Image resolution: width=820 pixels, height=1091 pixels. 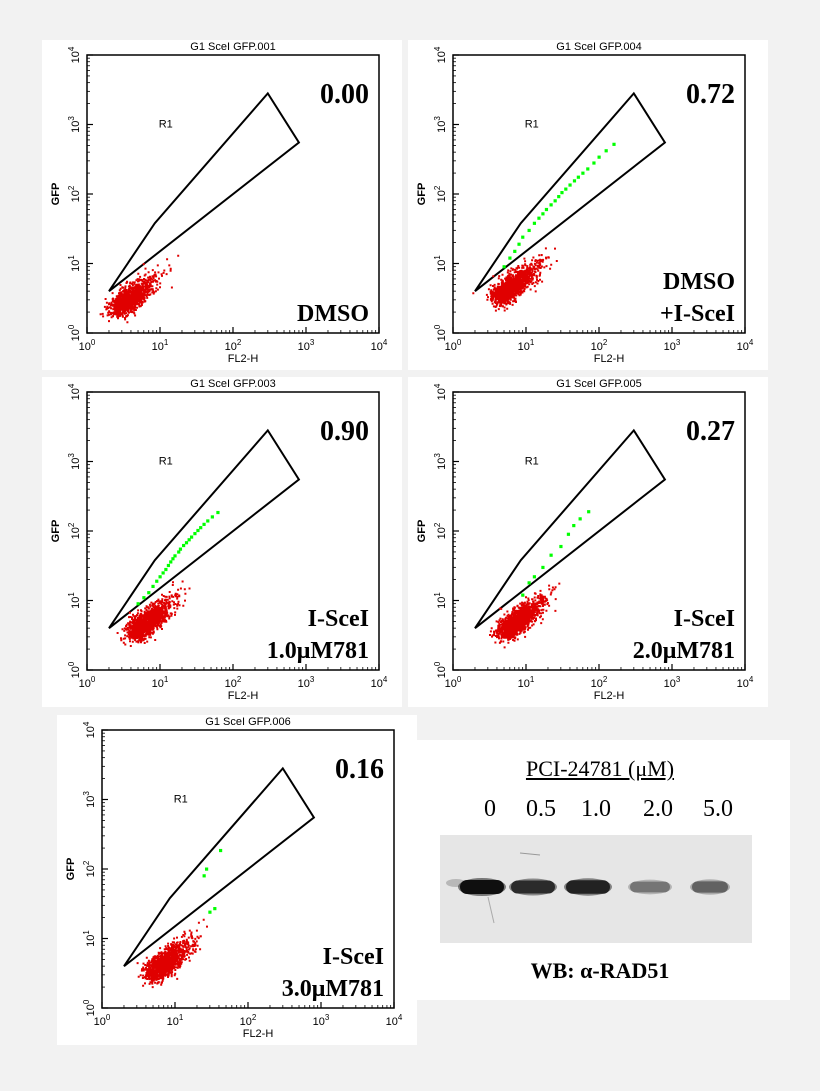 I want to click on plot-title: G1 SceI GFP.004, so click(x=598, y=47).